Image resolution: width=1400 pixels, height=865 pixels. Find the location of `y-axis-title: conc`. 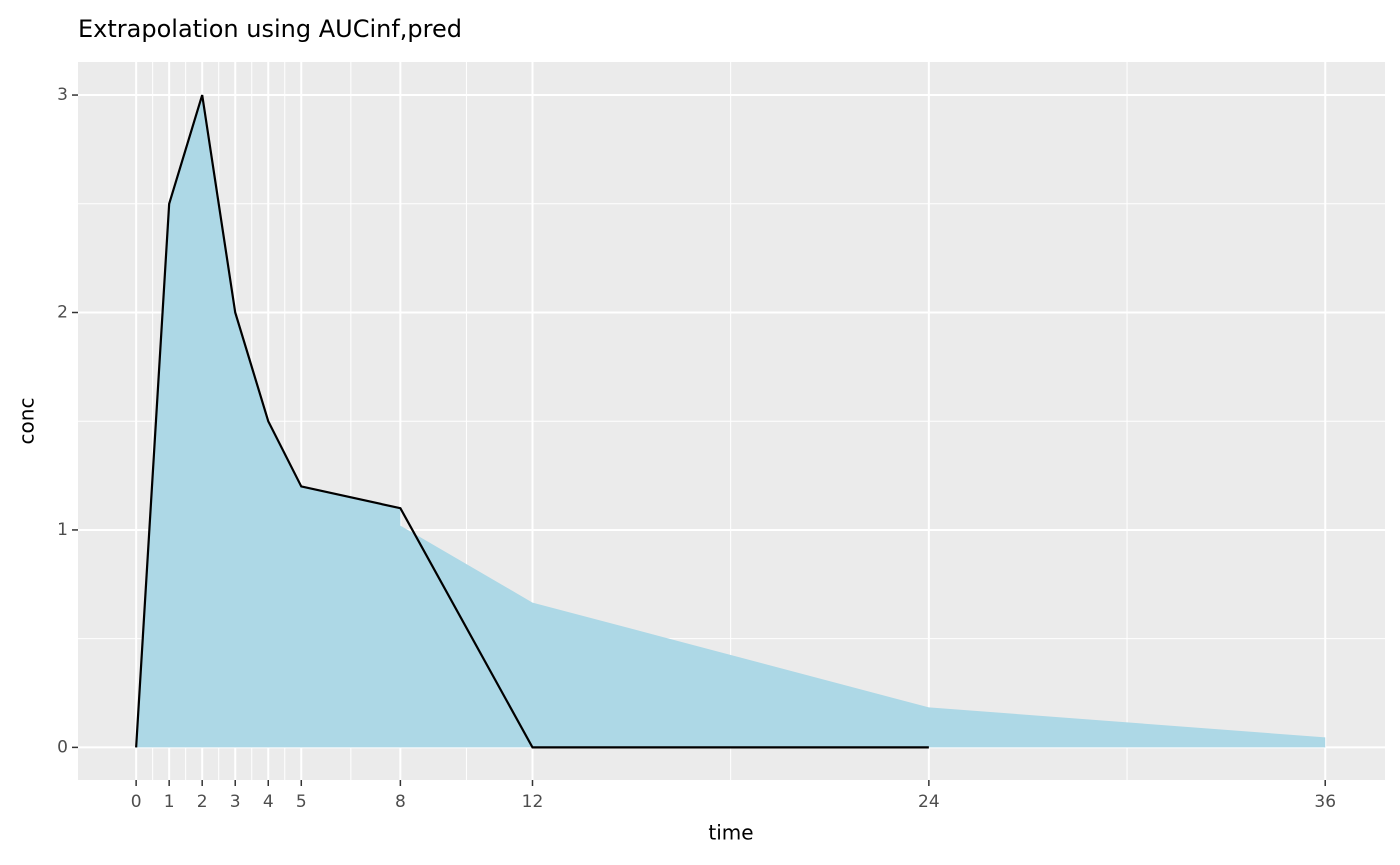

y-axis-title: conc is located at coordinates (27, 421).